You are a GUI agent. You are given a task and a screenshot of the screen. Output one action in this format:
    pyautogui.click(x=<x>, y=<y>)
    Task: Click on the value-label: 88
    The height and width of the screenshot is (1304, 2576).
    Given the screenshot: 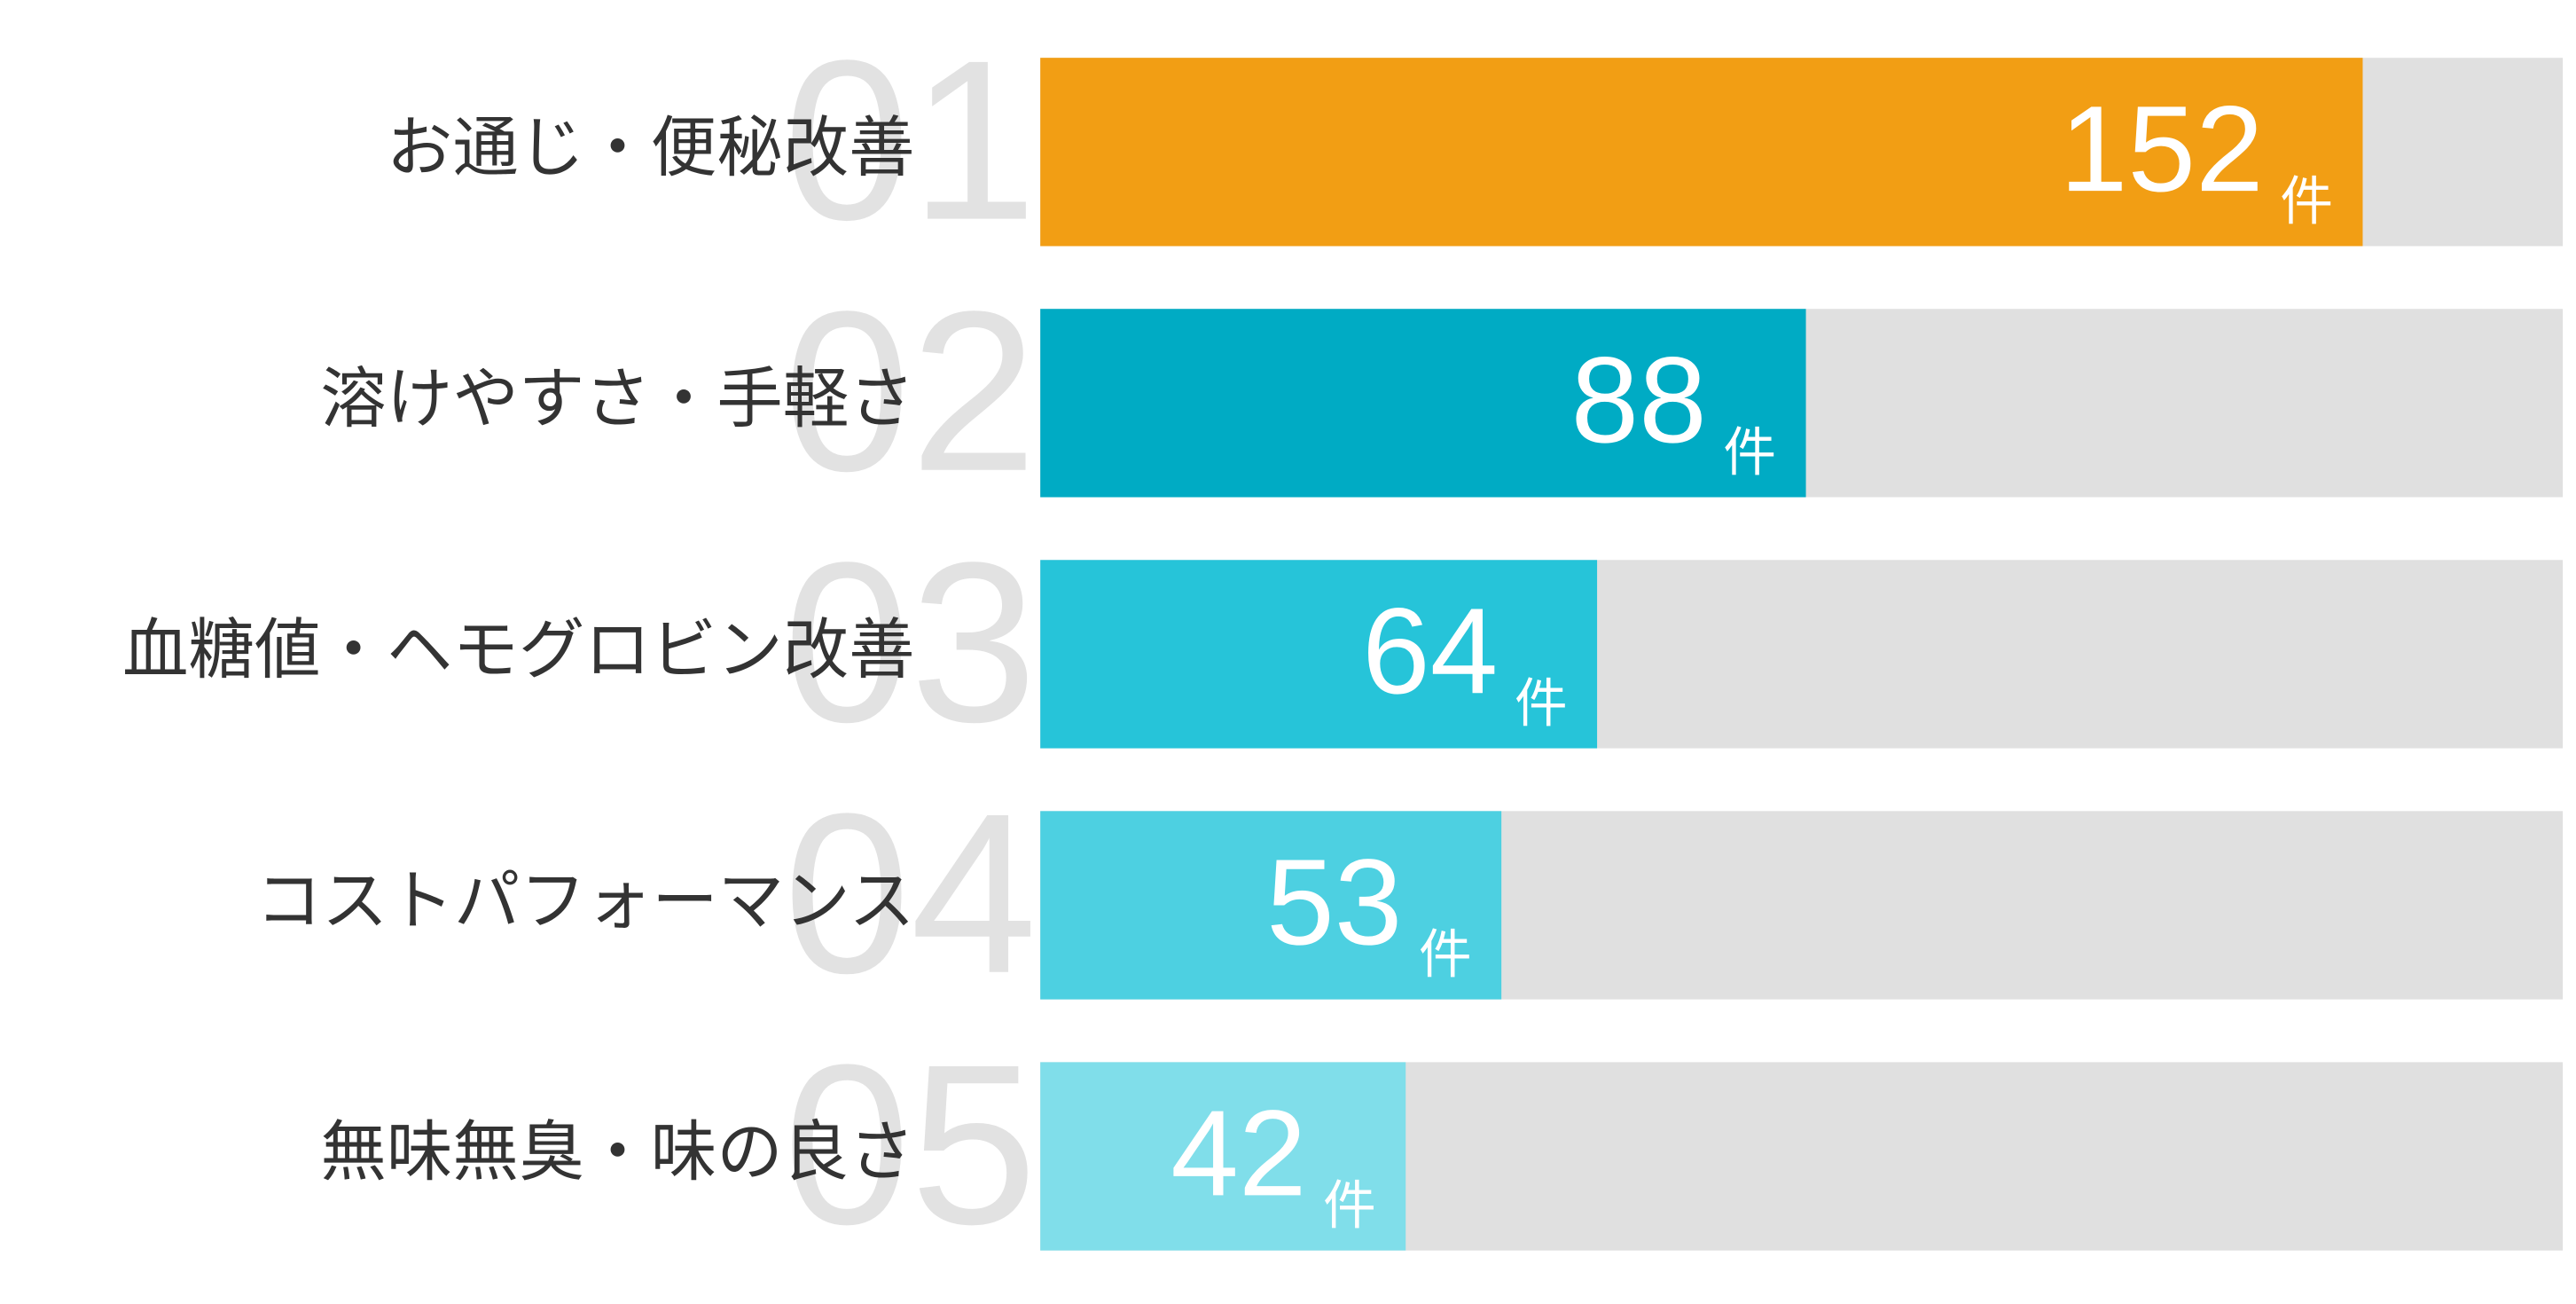 What is the action you would take?
    pyautogui.click(x=1639, y=400)
    